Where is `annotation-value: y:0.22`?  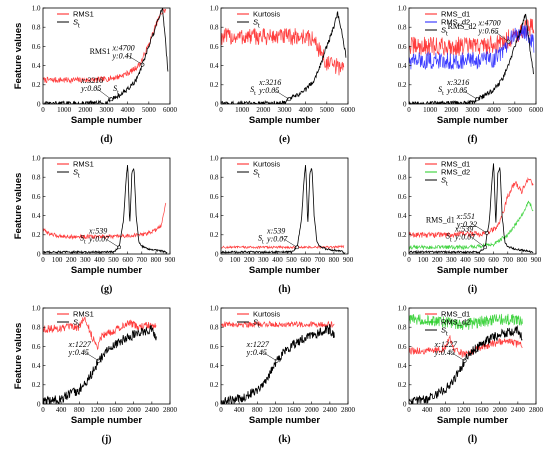
annotation-value: y:0.22 is located at coordinates (466, 224).